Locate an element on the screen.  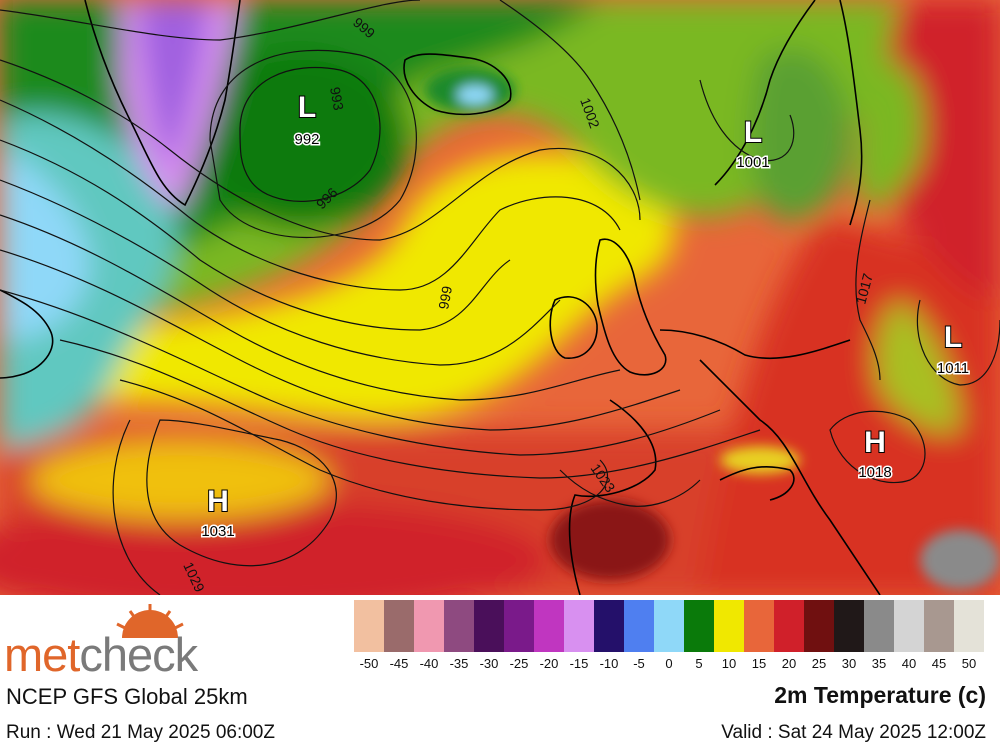
legend-tick-label: 30 is located at coordinates (849, 663).